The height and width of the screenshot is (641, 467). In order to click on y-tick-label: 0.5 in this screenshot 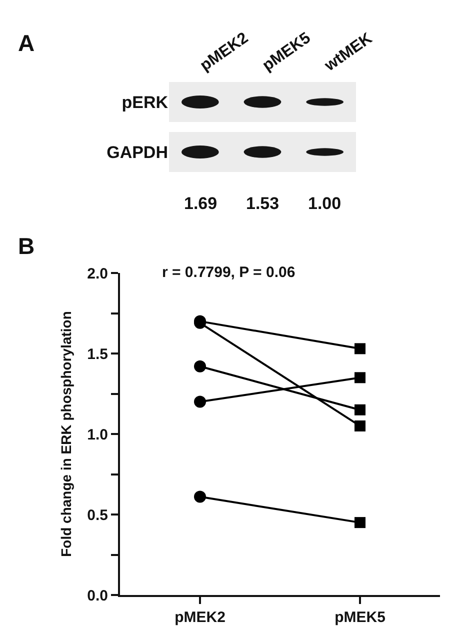, I will do `click(97, 515)`.